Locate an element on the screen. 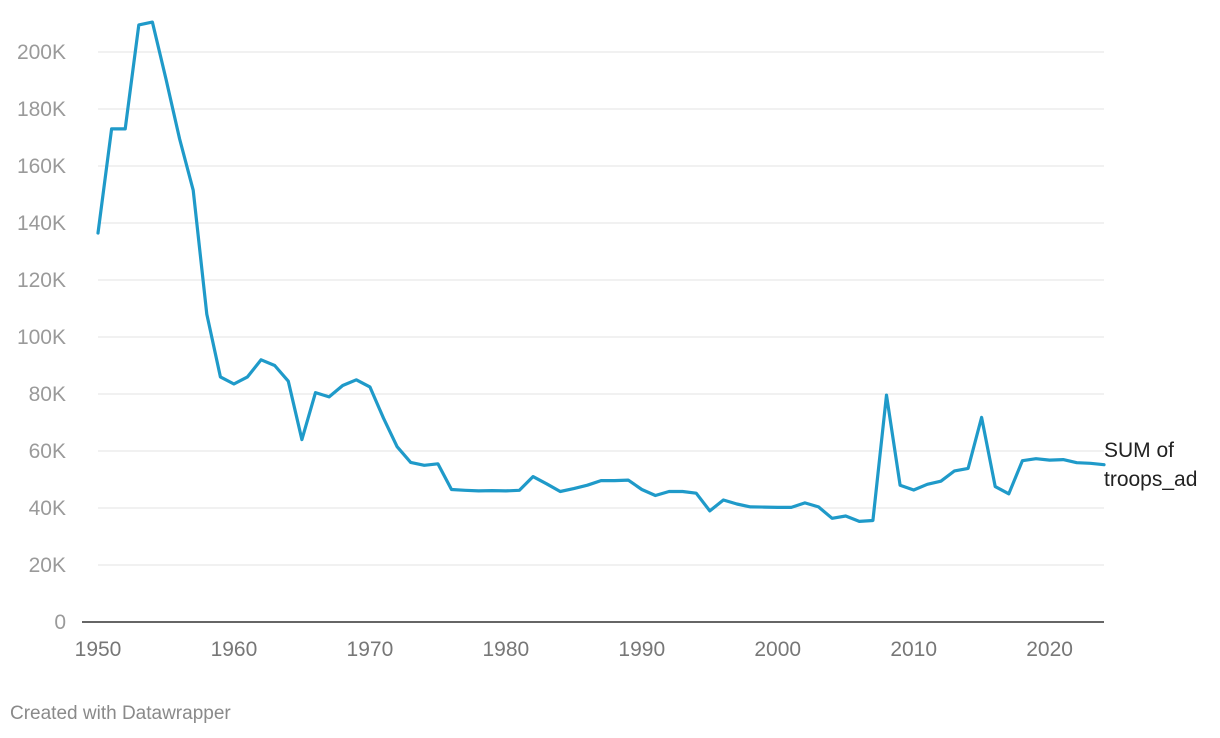 Image resolution: width=1220 pixels, height=738 pixels. y-tick-label: 40K is located at coordinates (47, 508).